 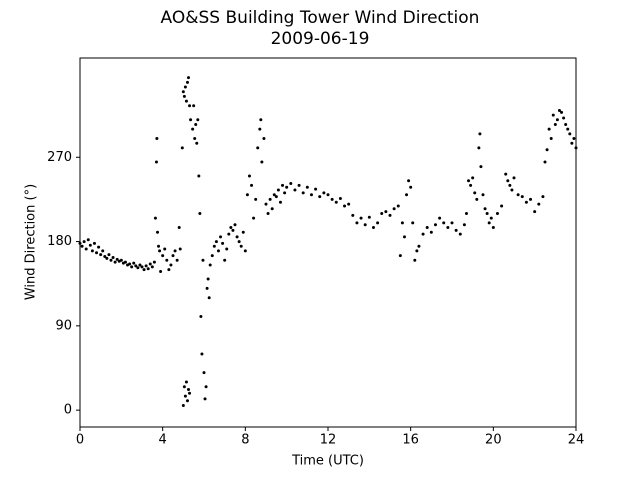 I want to click on x-tick-label: 24, so click(x=576, y=440).